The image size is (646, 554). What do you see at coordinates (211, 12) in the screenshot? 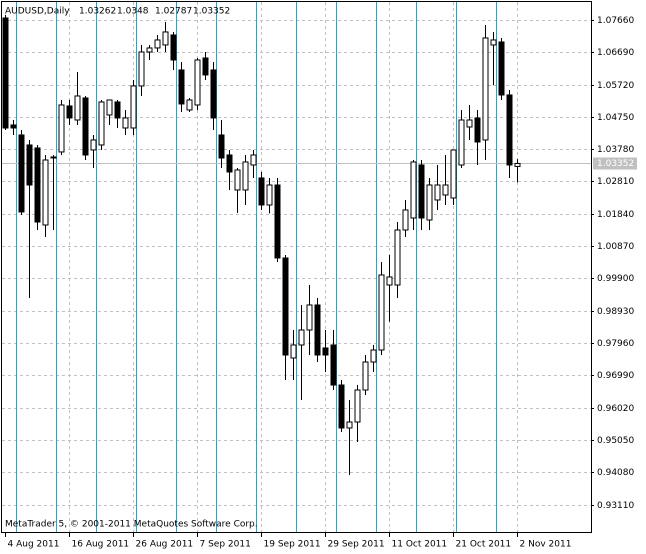
I see `header-close: 1.03352` at bounding box center [211, 12].